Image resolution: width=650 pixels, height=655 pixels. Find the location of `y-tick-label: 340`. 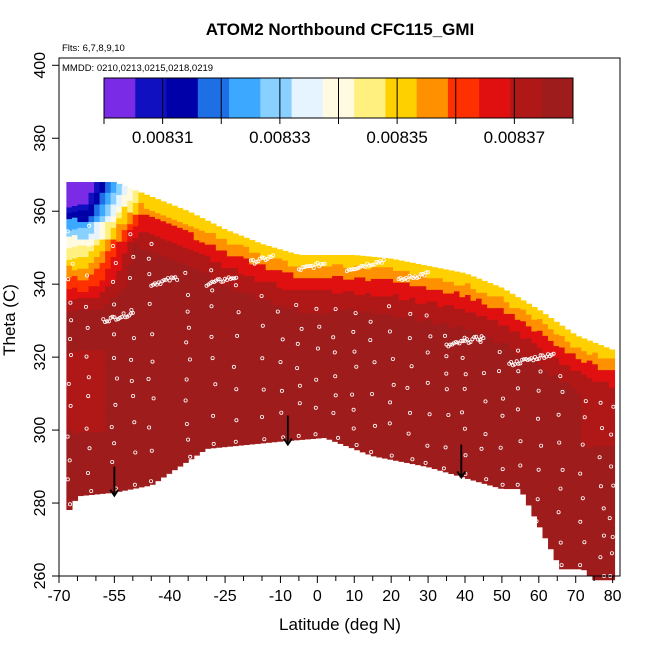

y-tick-label: 340 is located at coordinates (40, 284).